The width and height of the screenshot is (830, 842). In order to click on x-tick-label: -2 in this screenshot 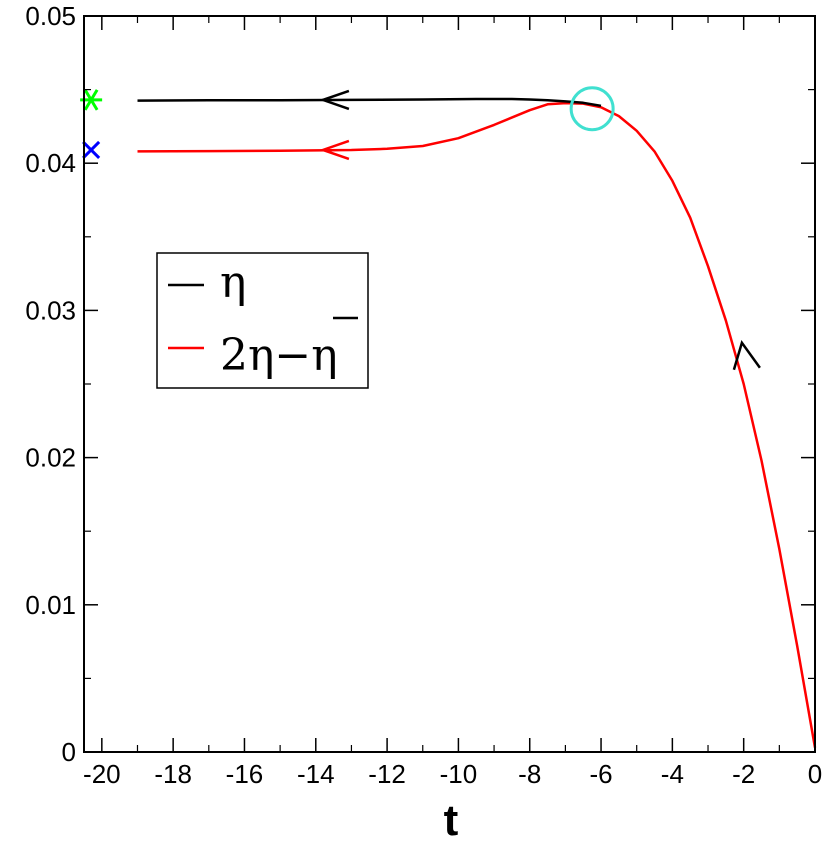, I will do `click(743, 774)`.